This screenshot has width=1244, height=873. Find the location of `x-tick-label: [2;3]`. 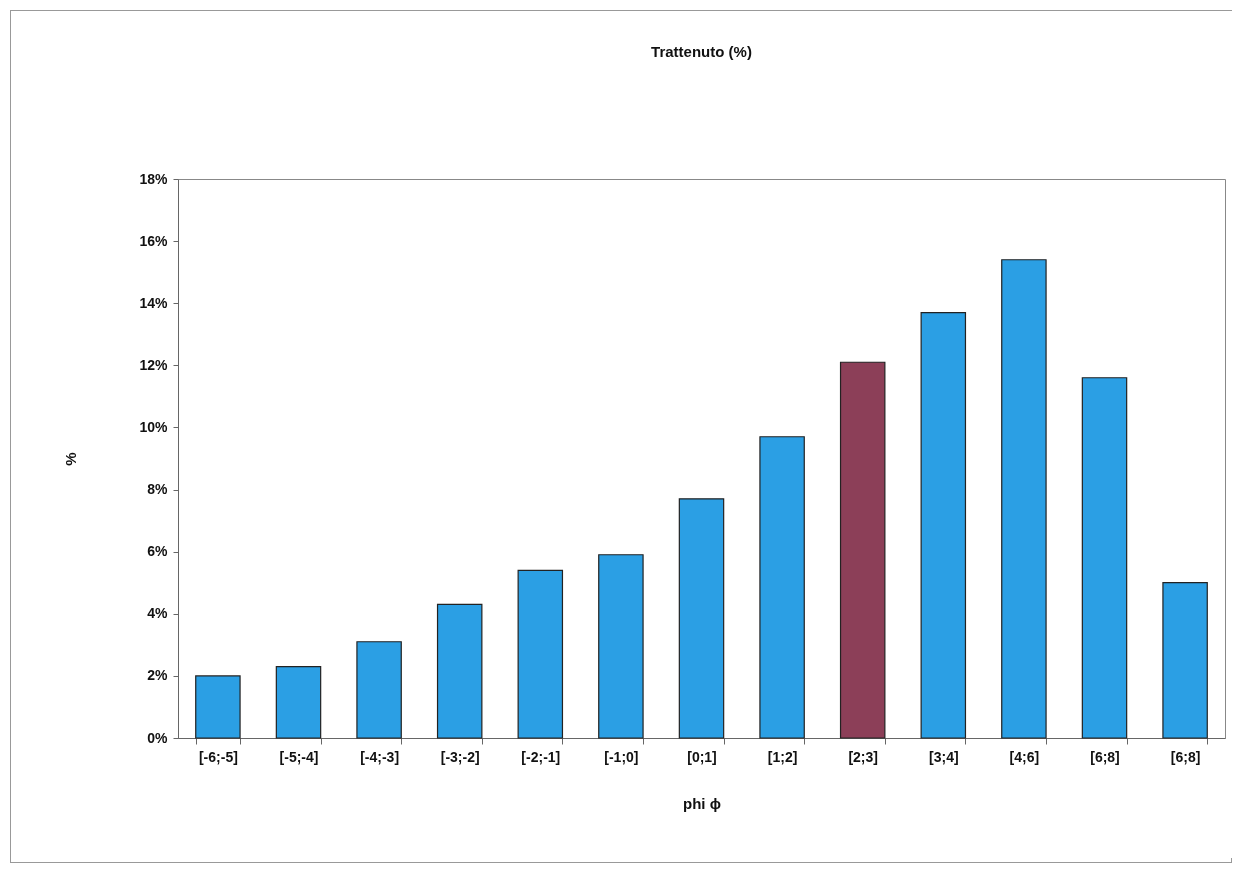

x-tick-label: [2;3] is located at coordinates (863, 756).